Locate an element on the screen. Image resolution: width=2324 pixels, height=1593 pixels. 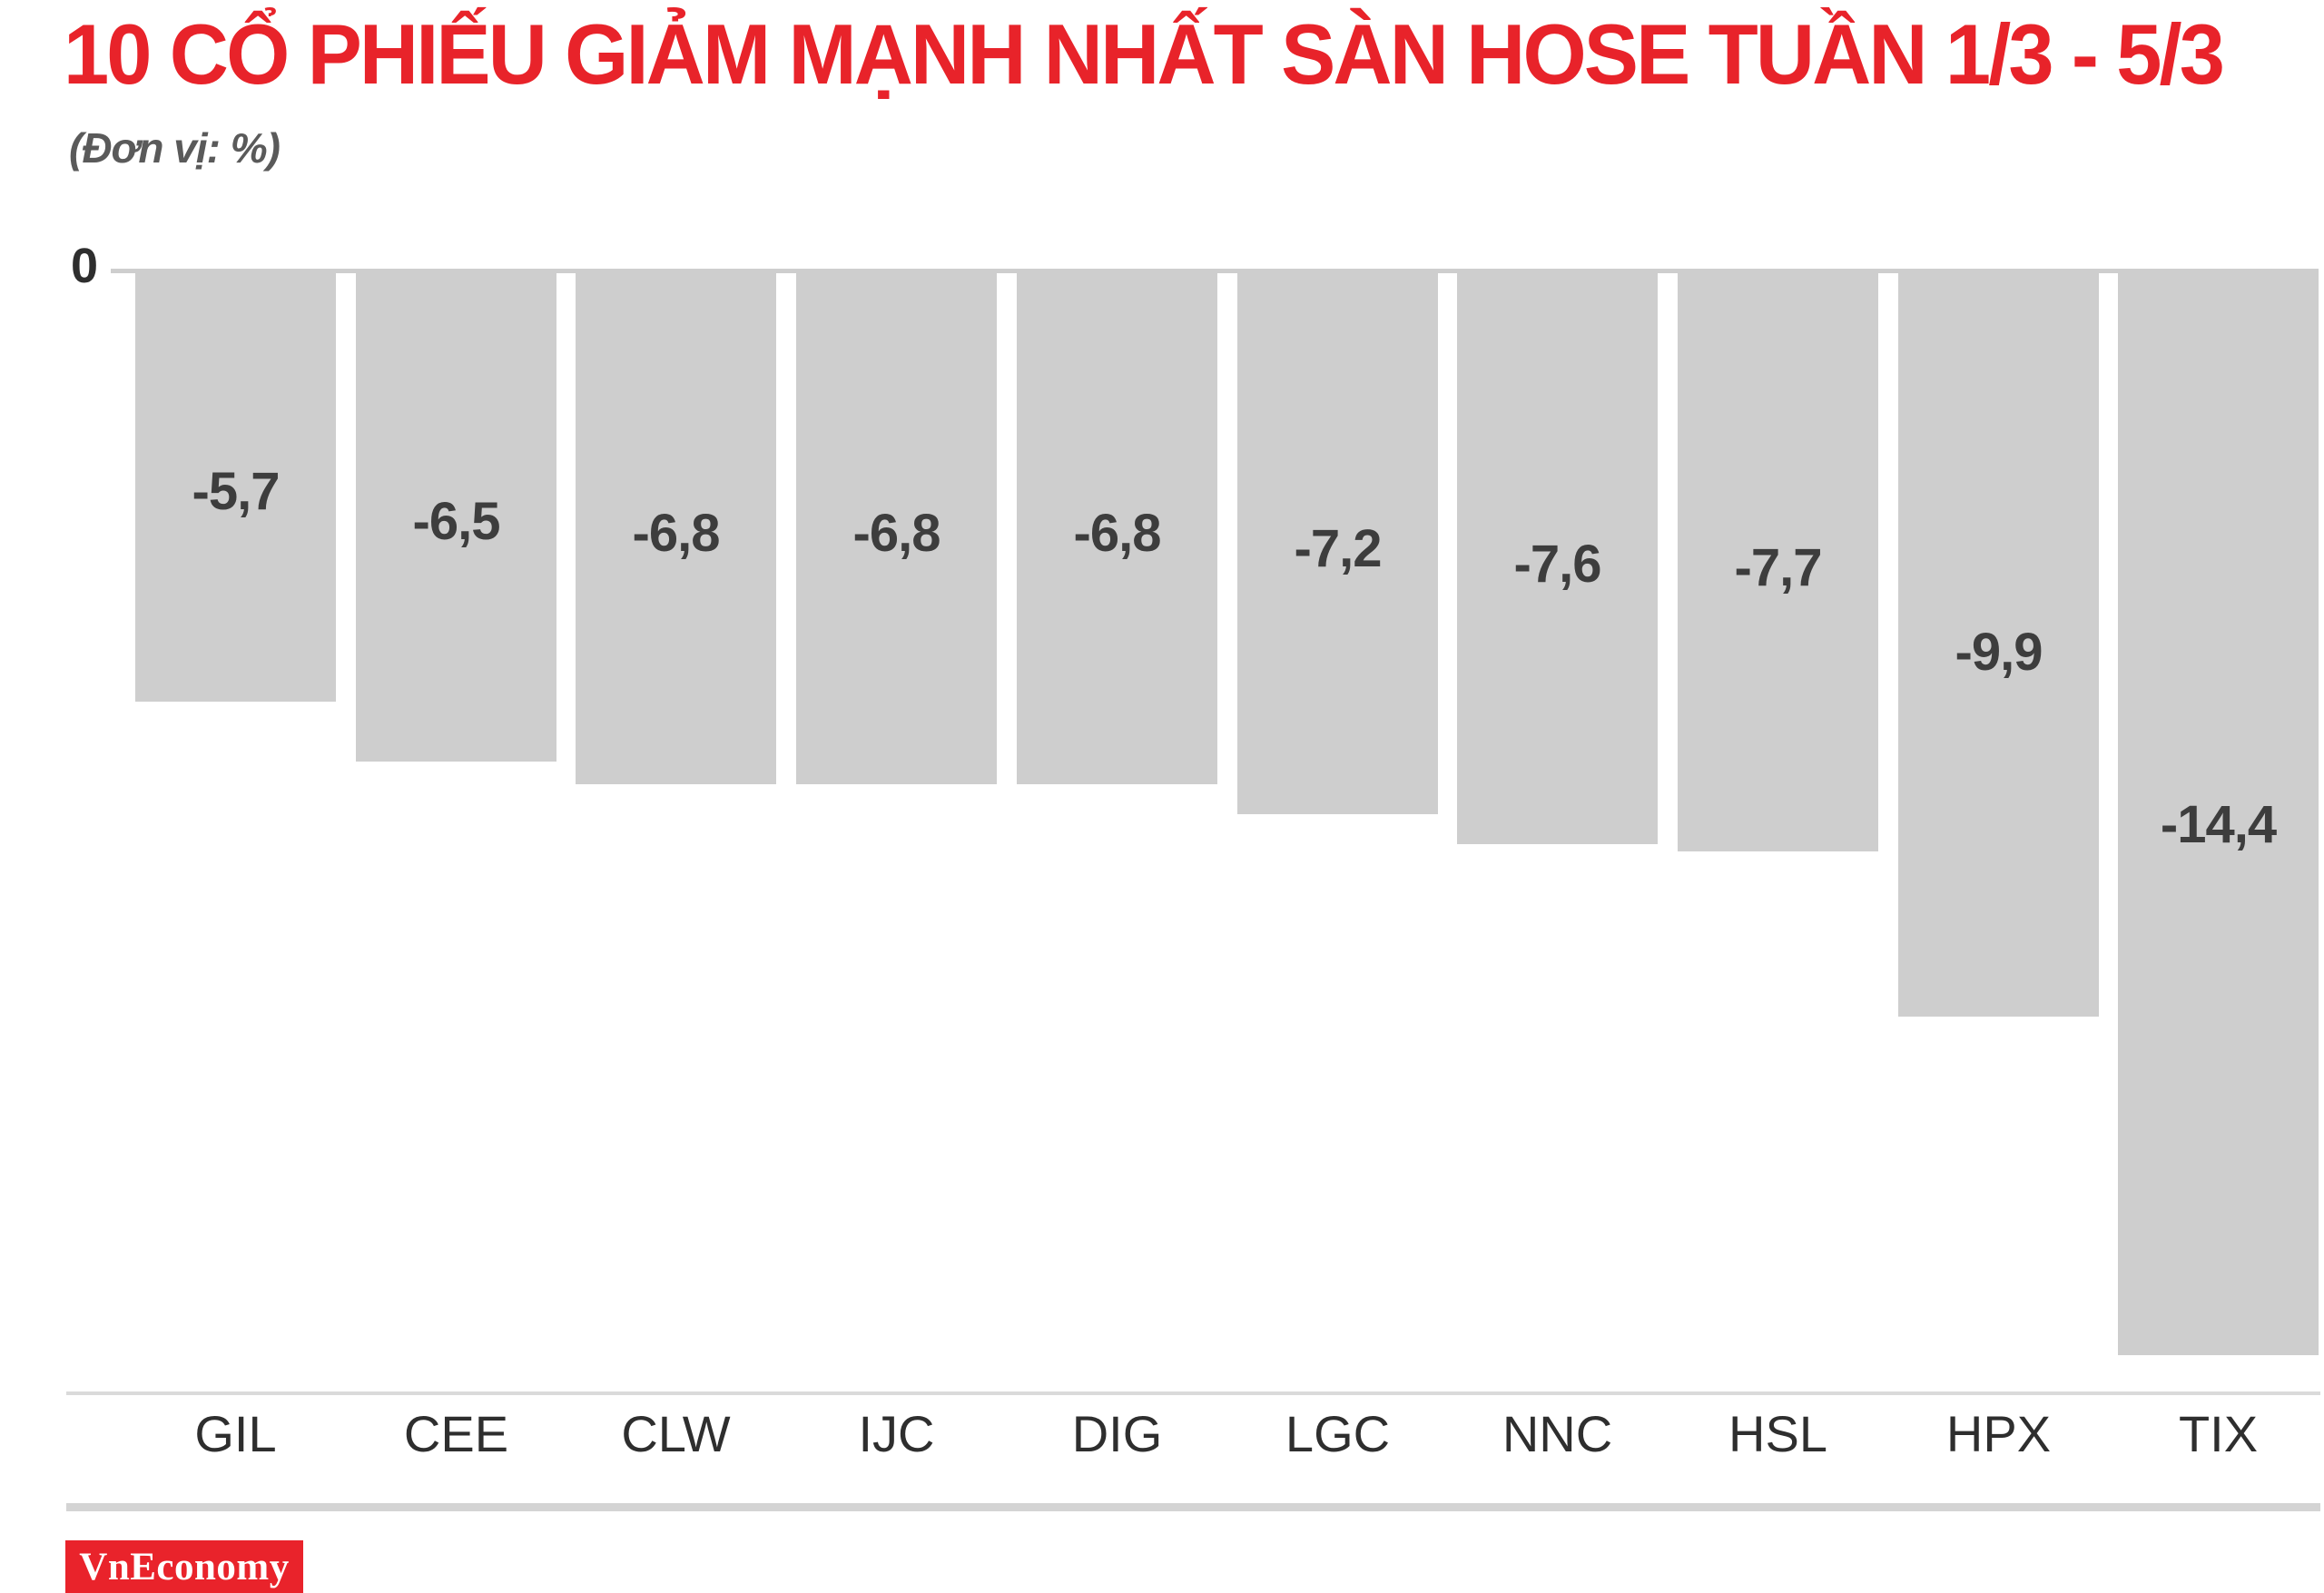
x-axis-top-rule is located at coordinates (1193, 1393).